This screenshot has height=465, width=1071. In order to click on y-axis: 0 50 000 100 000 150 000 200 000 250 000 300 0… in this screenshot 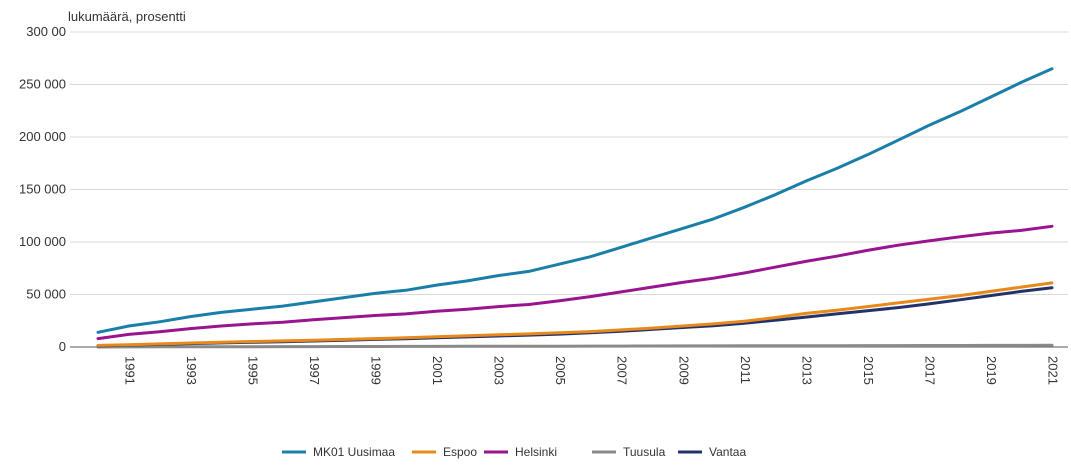, I will do `click(42, 189)`.